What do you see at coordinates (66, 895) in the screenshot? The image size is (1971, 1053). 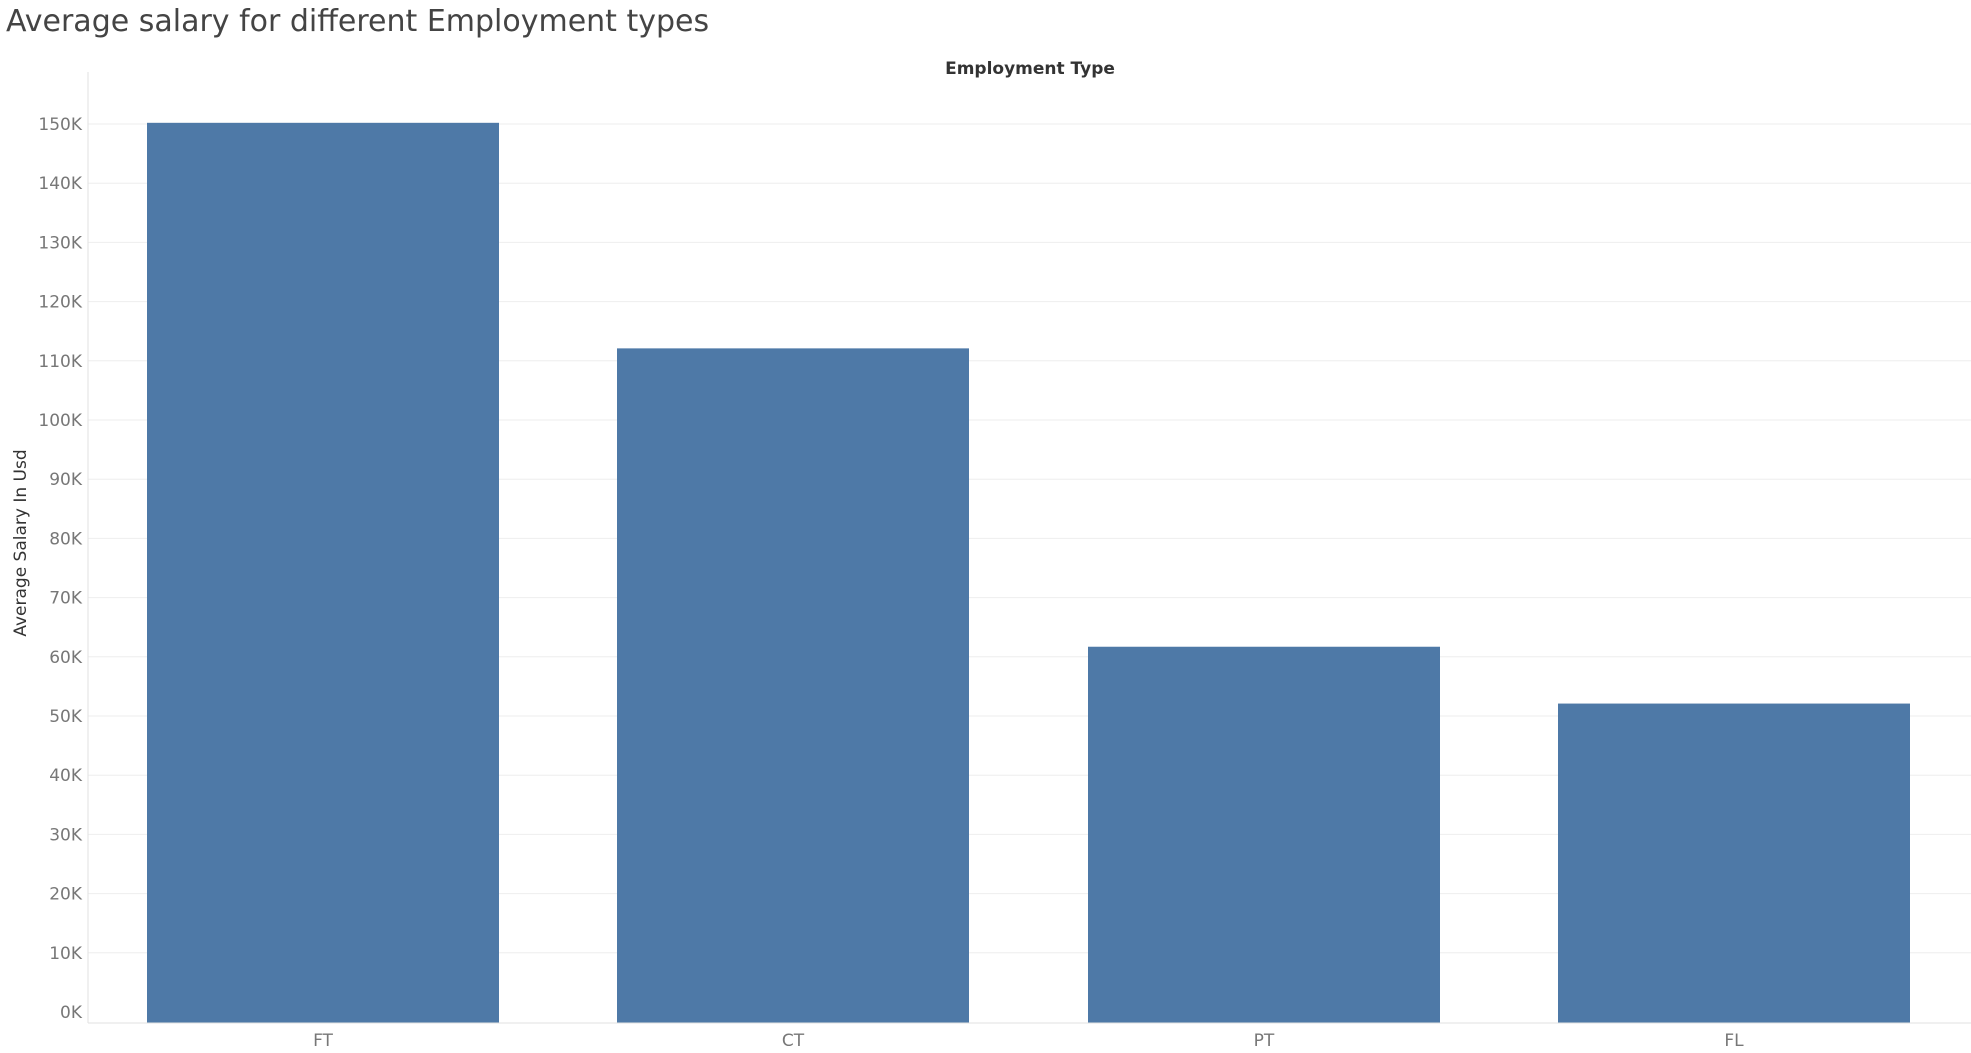 I see `y-tick-label: 20K` at bounding box center [66, 895].